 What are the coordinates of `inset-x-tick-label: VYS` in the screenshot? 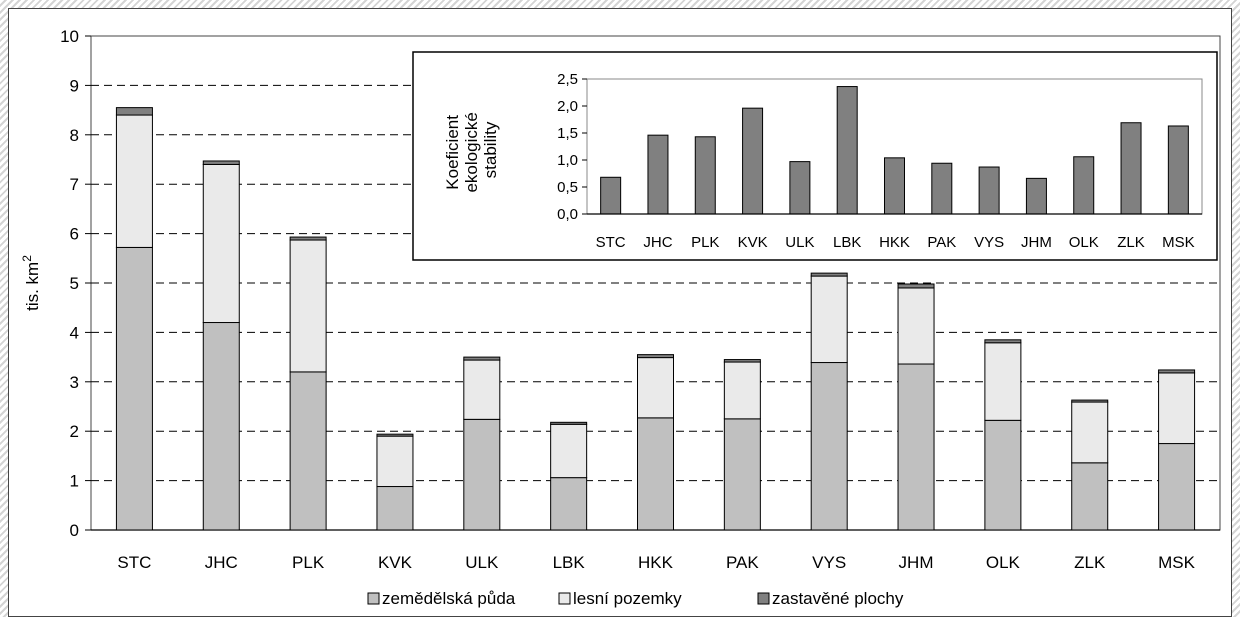 It's located at (989, 242).